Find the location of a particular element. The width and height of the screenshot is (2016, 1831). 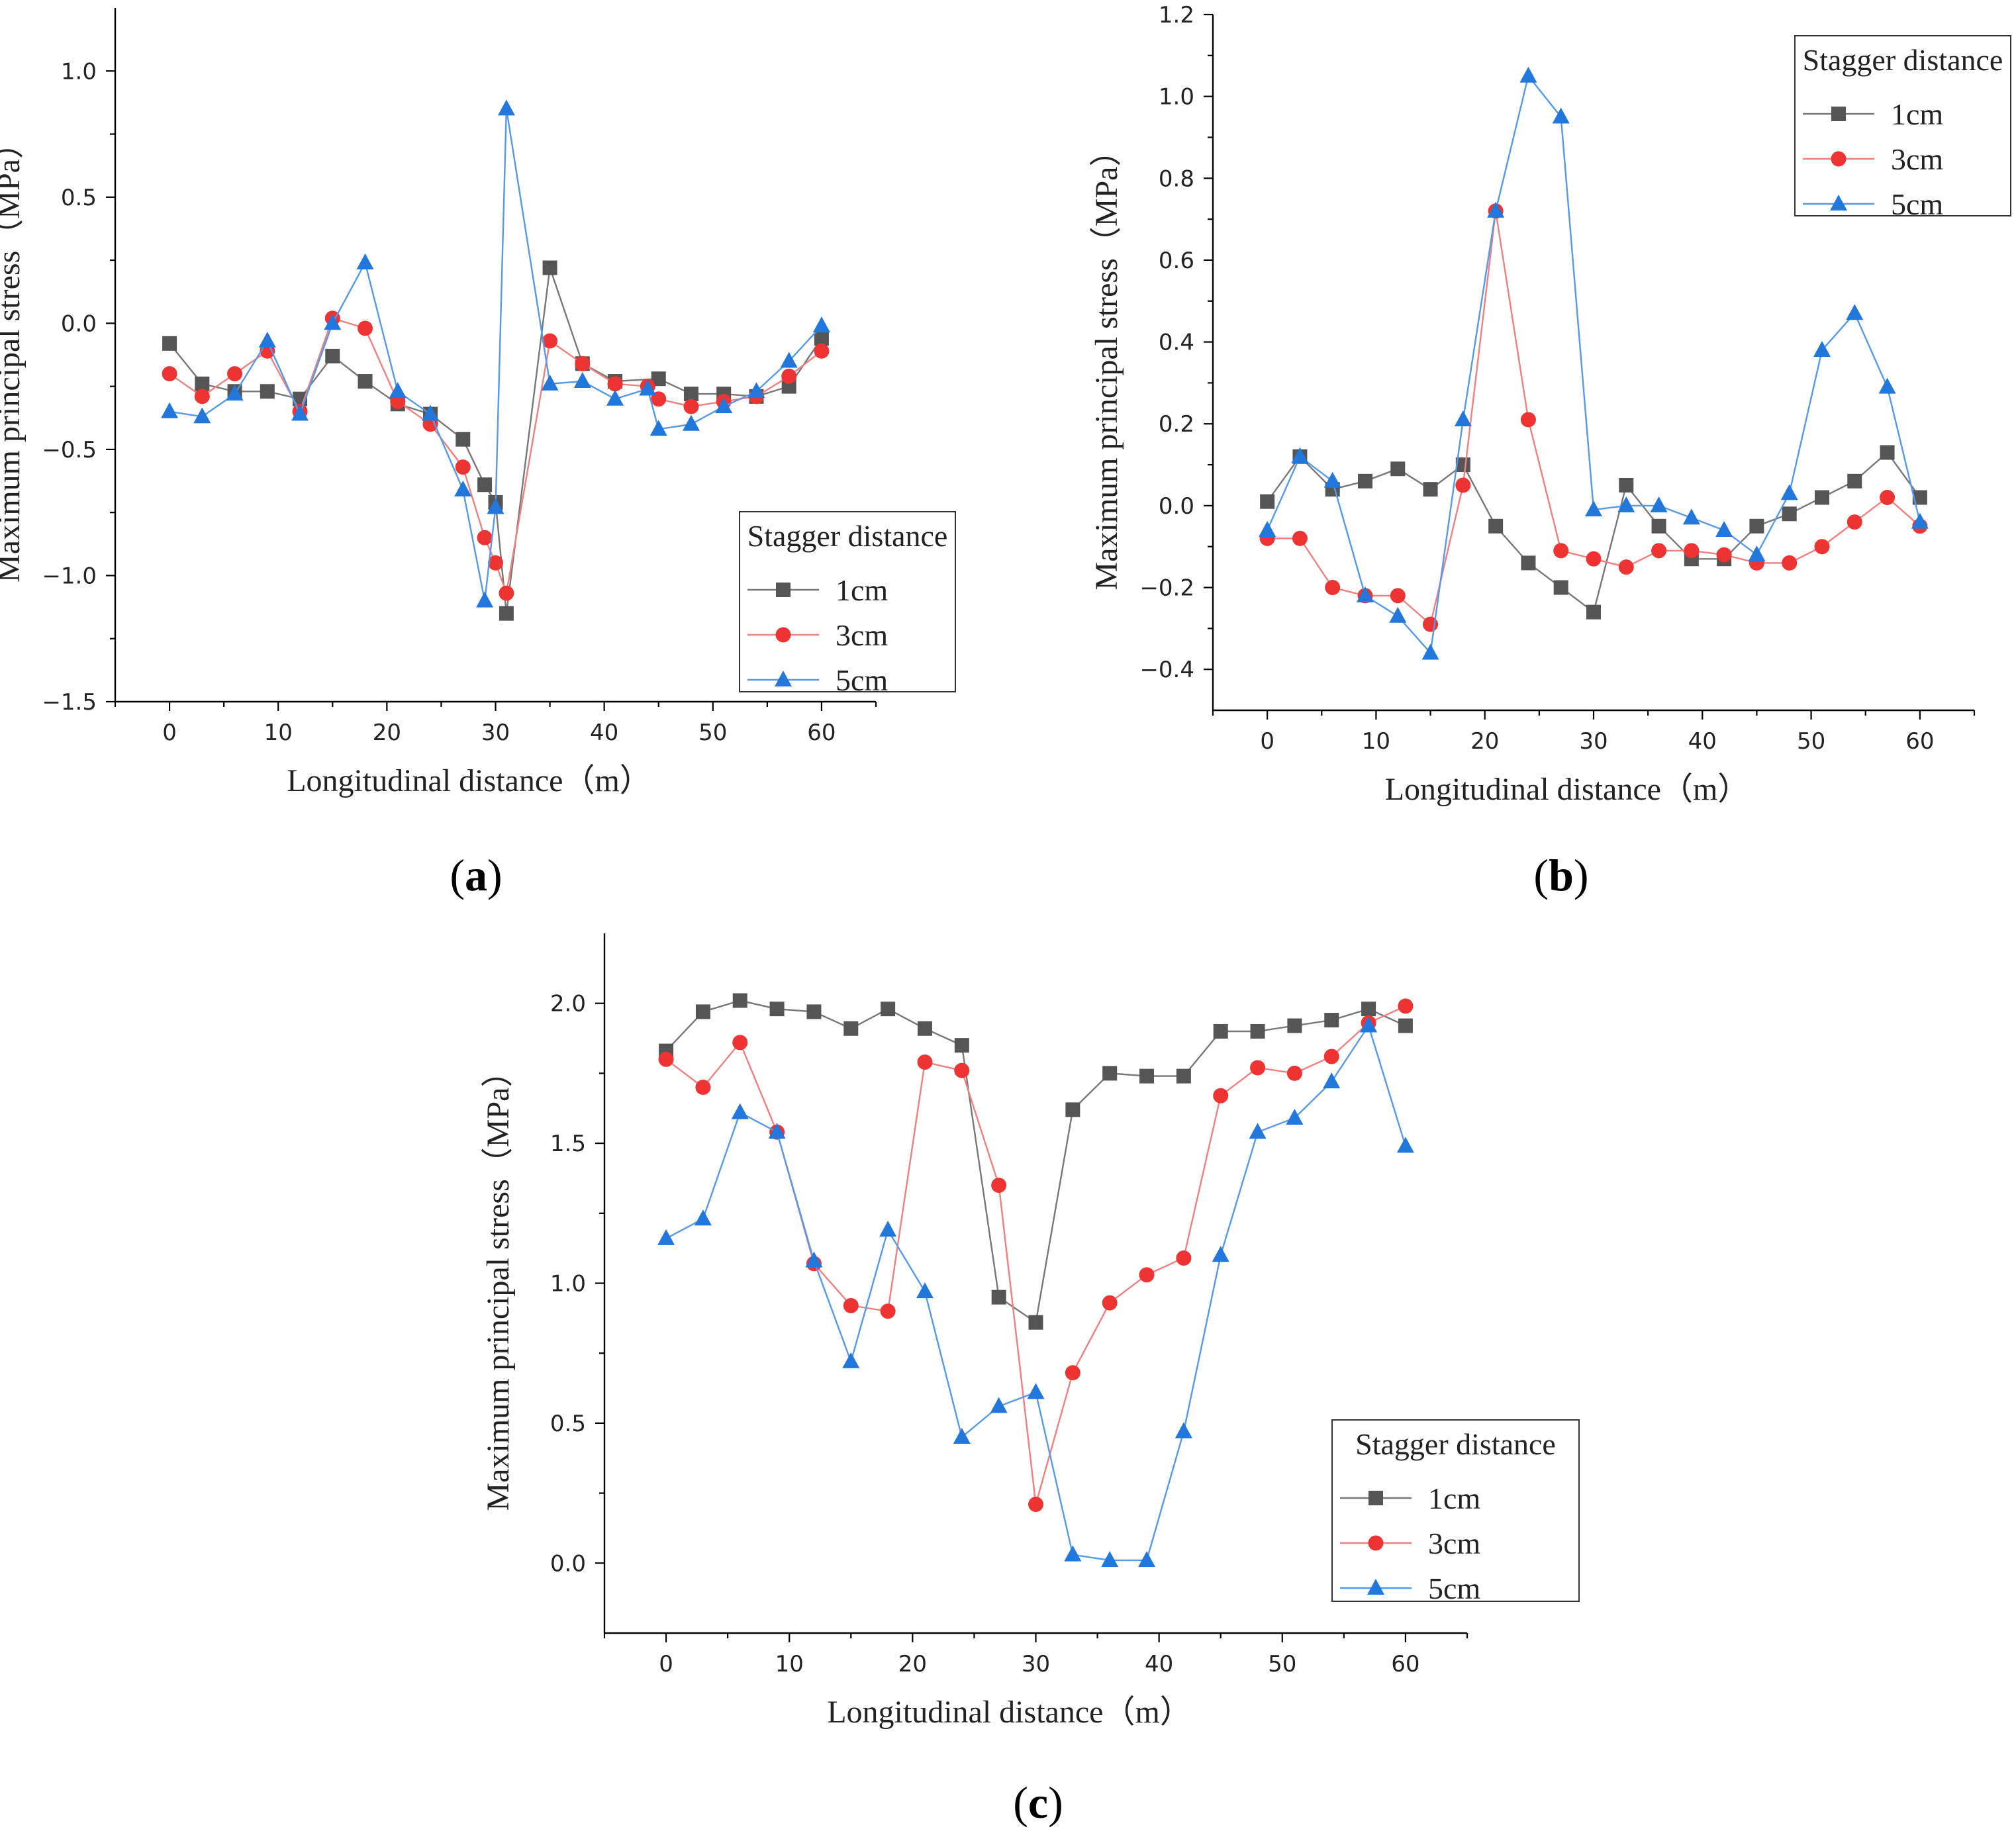

y-tick-label: 0.2 is located at coordinates (1176, 424).